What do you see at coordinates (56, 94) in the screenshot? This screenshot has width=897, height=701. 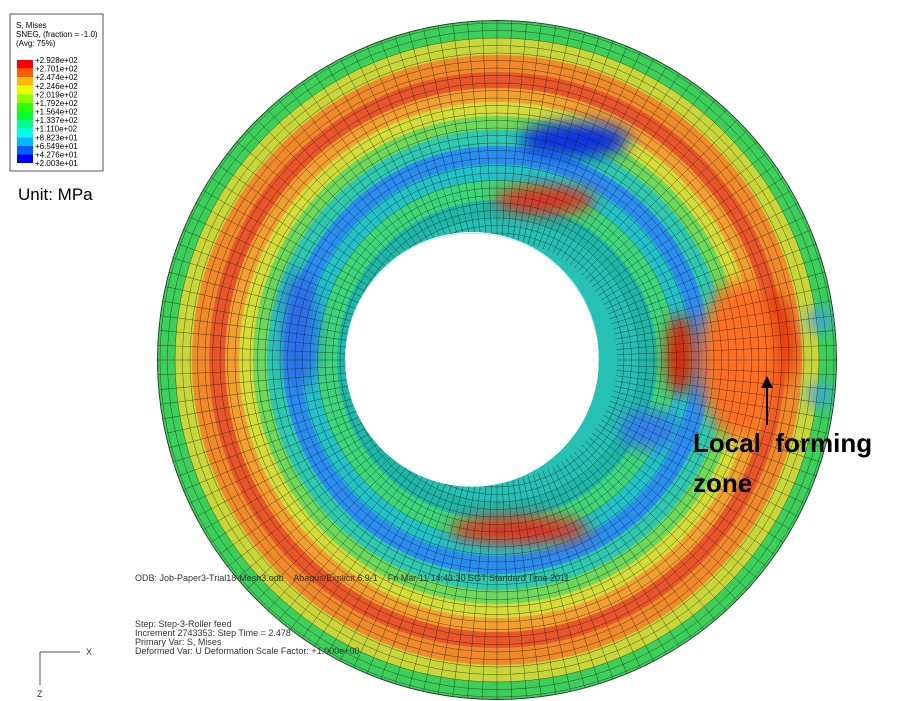 I see `legend-value: +2.019e+02` at bounding box center [56, 94].